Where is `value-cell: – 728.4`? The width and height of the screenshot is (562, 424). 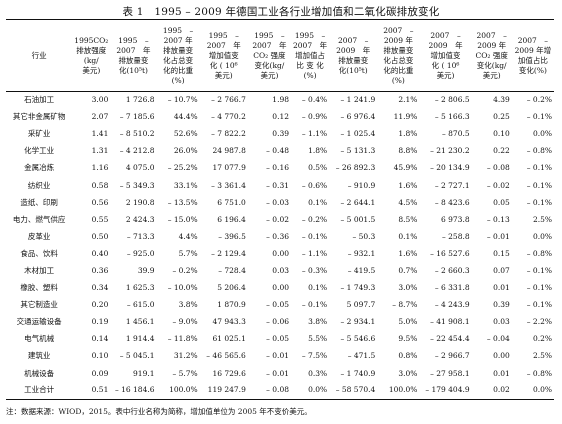
value-cell: – 728.4 is located at coordinates (232, 270).